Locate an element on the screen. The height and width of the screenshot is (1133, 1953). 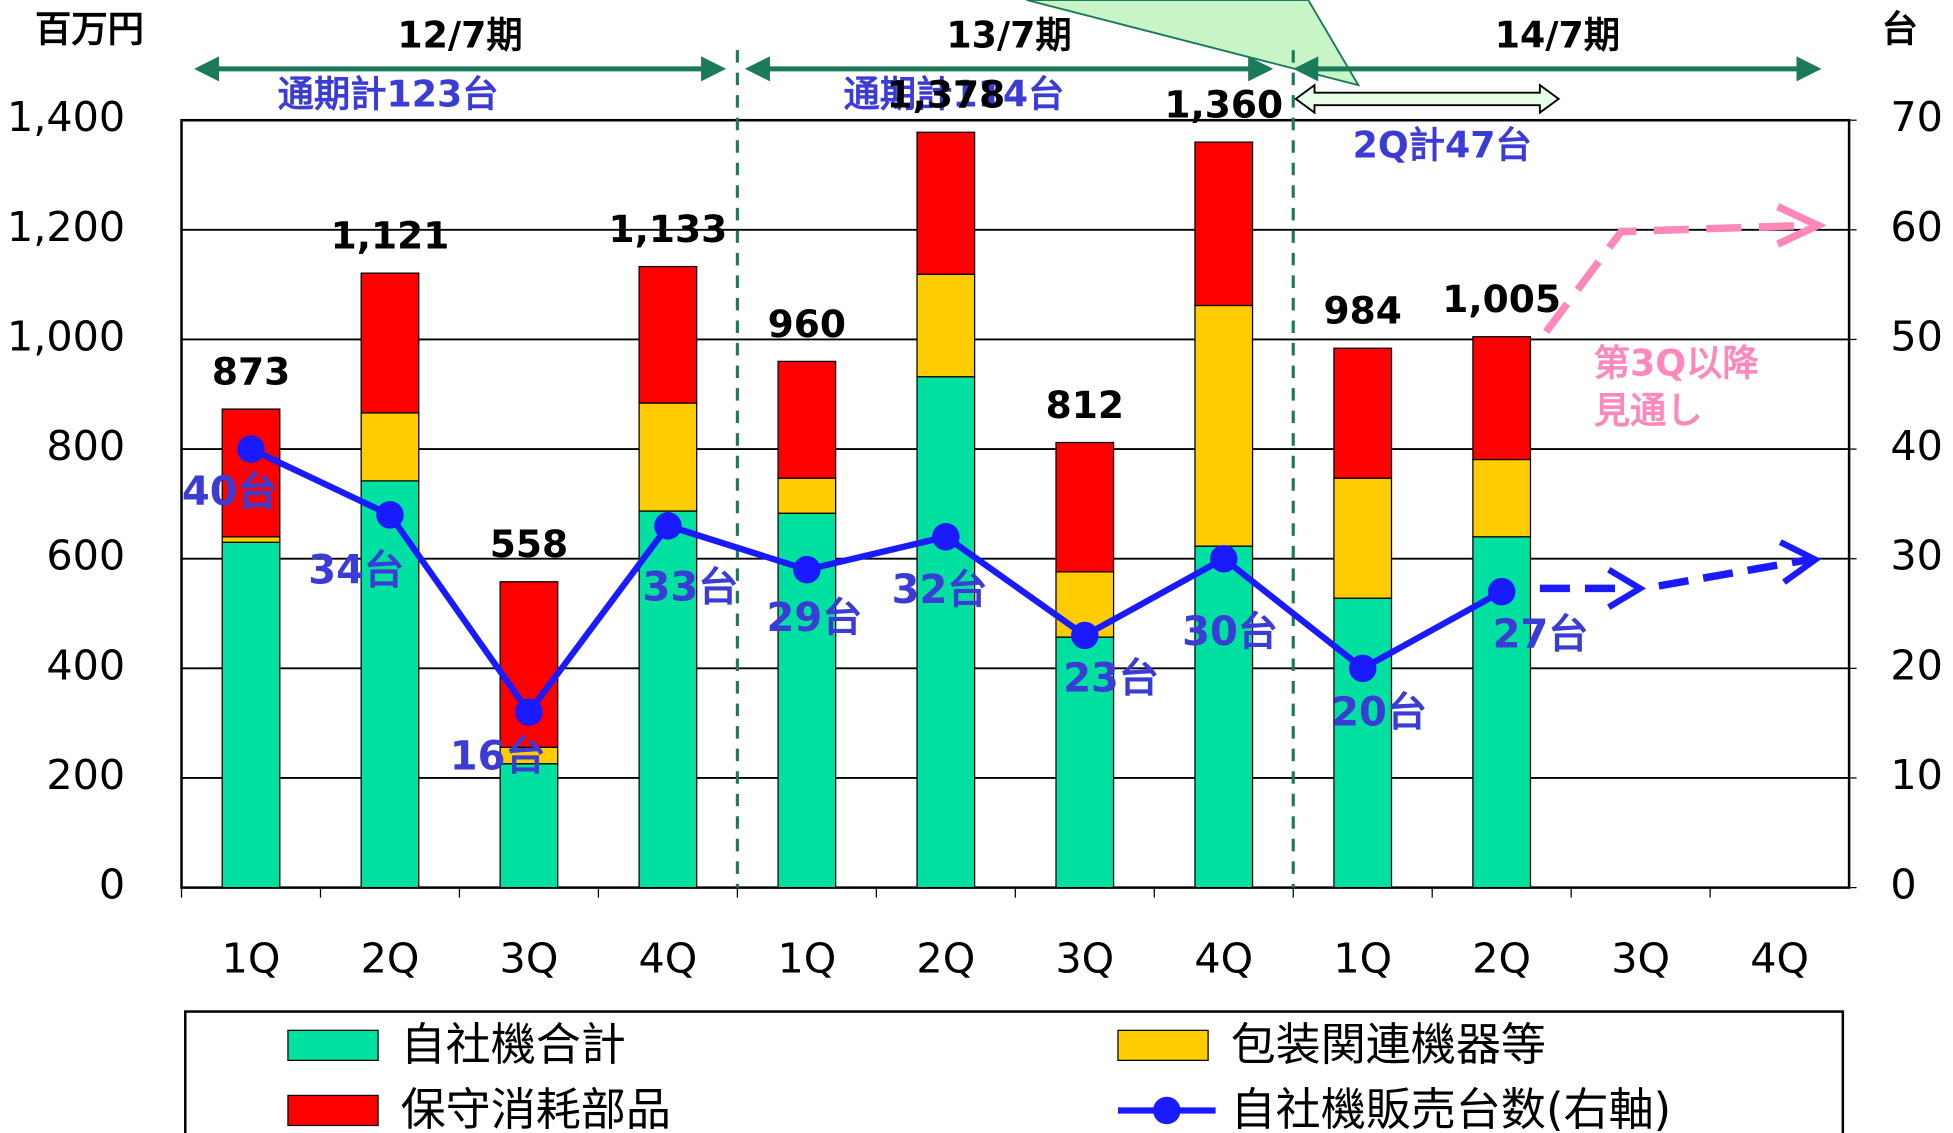
legend-label: 自社機販売台数(右軸) is located at coordinates (1451, 1108).